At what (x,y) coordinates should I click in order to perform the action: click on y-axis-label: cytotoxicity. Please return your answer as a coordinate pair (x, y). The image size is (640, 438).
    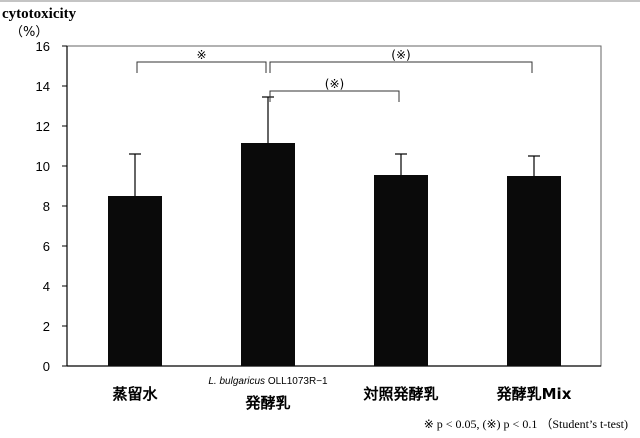
    Looking at the image, I should click on (39, 14).